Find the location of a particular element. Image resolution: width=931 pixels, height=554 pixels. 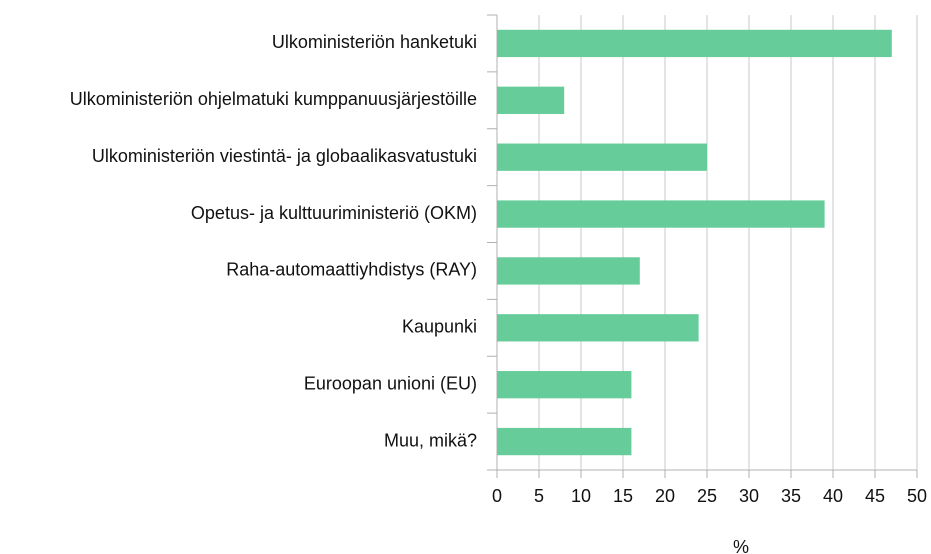

x-tick-label: 20 is located at coordinates (665, 496).